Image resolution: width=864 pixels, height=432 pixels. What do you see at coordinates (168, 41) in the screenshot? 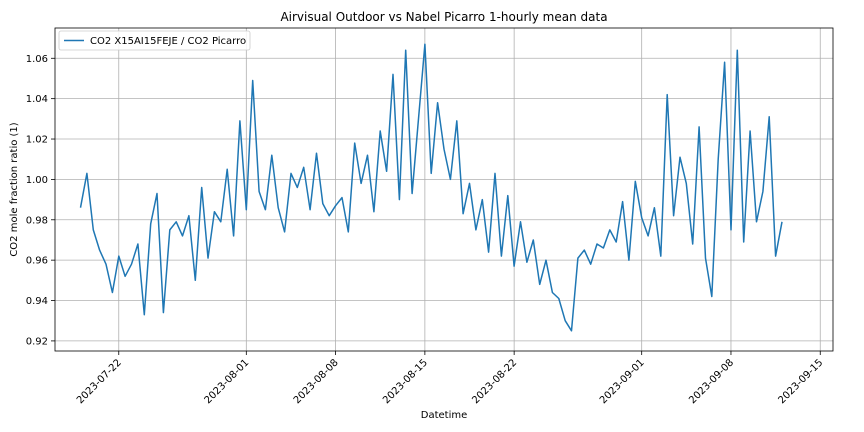
I see `legend-label: CO2 X15AI15FEJE / CO2 Picarro` at bounding box center [168, 41].